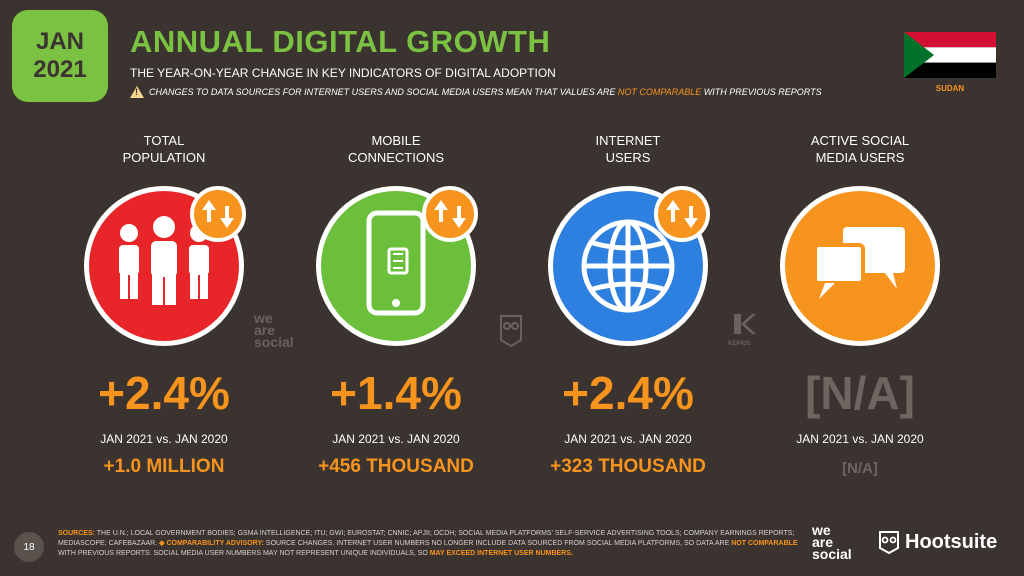 This screenshot has width=1024, height=576. Describe the element at coordinates (274, 330) in the screenshot. I see `we-are-social-watermark: we are social` at that location.